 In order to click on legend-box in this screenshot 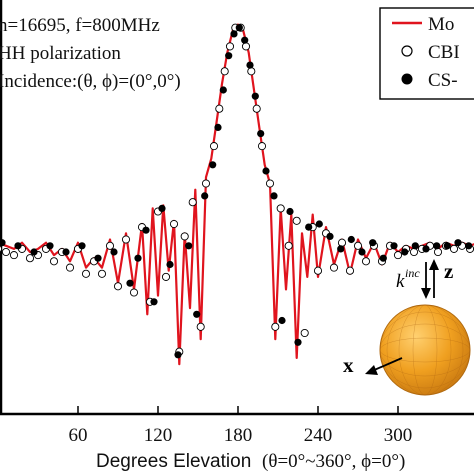, I will do `click(426, 53)`.